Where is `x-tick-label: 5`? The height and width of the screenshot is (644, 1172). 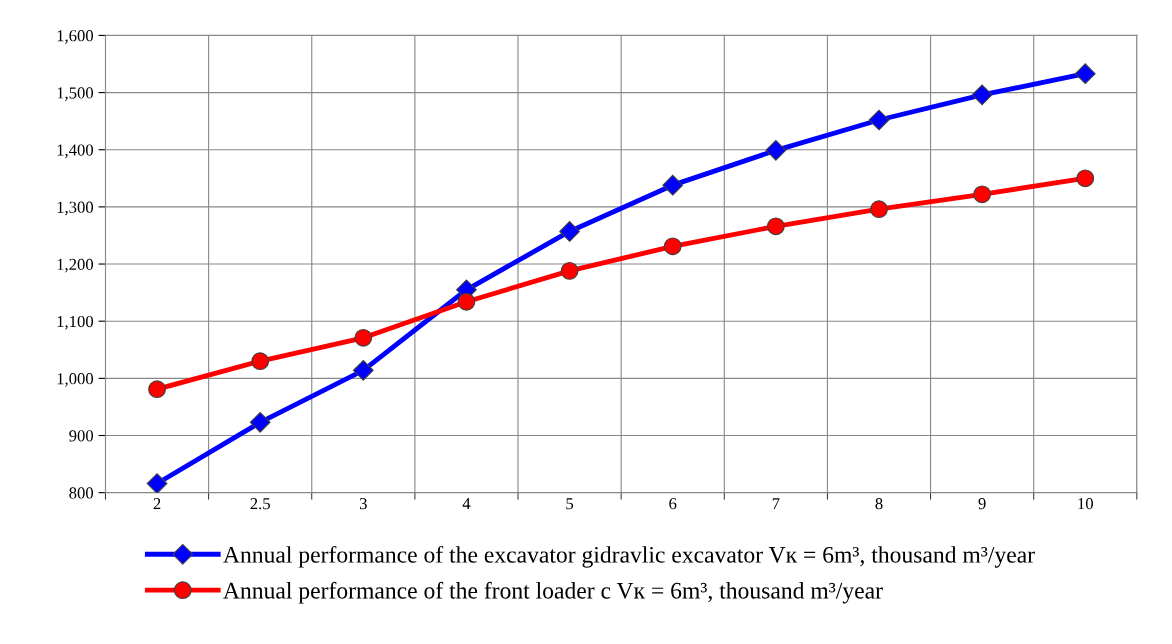 x-tick-label: 5 is located at coordinates (570, 504).